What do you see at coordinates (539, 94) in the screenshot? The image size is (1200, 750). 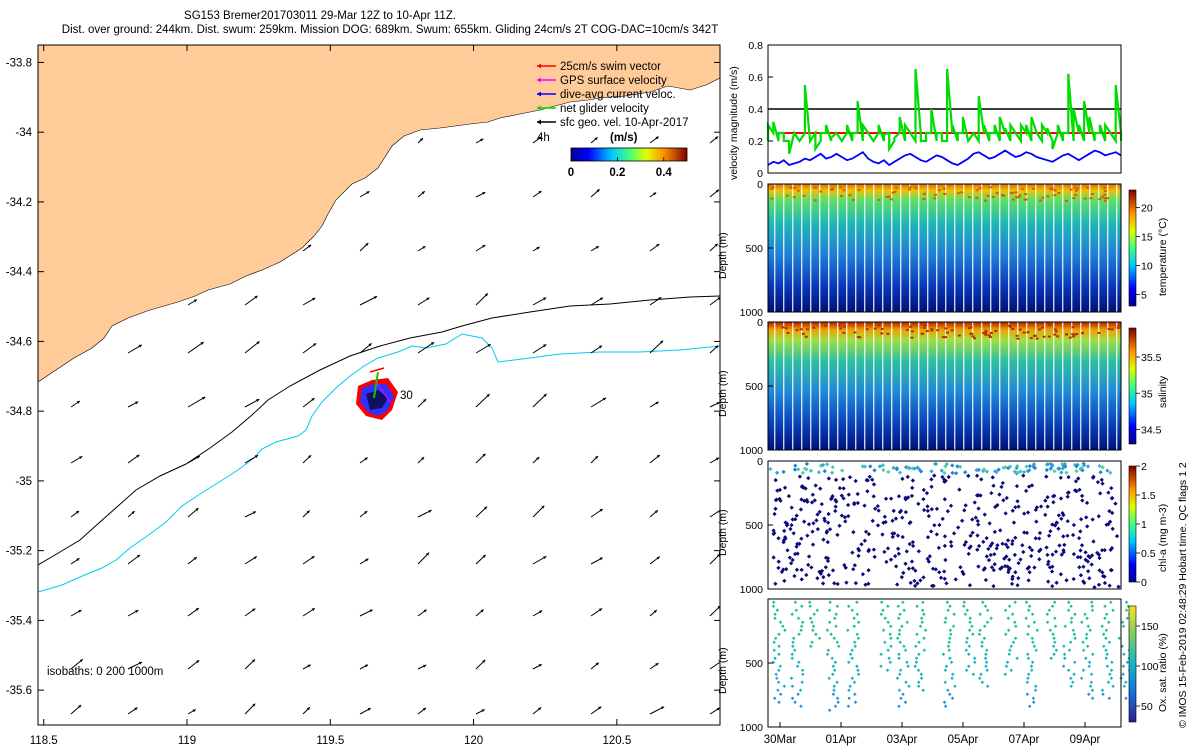 I see `legend-swatch-head` at bounding box center [539, 94].